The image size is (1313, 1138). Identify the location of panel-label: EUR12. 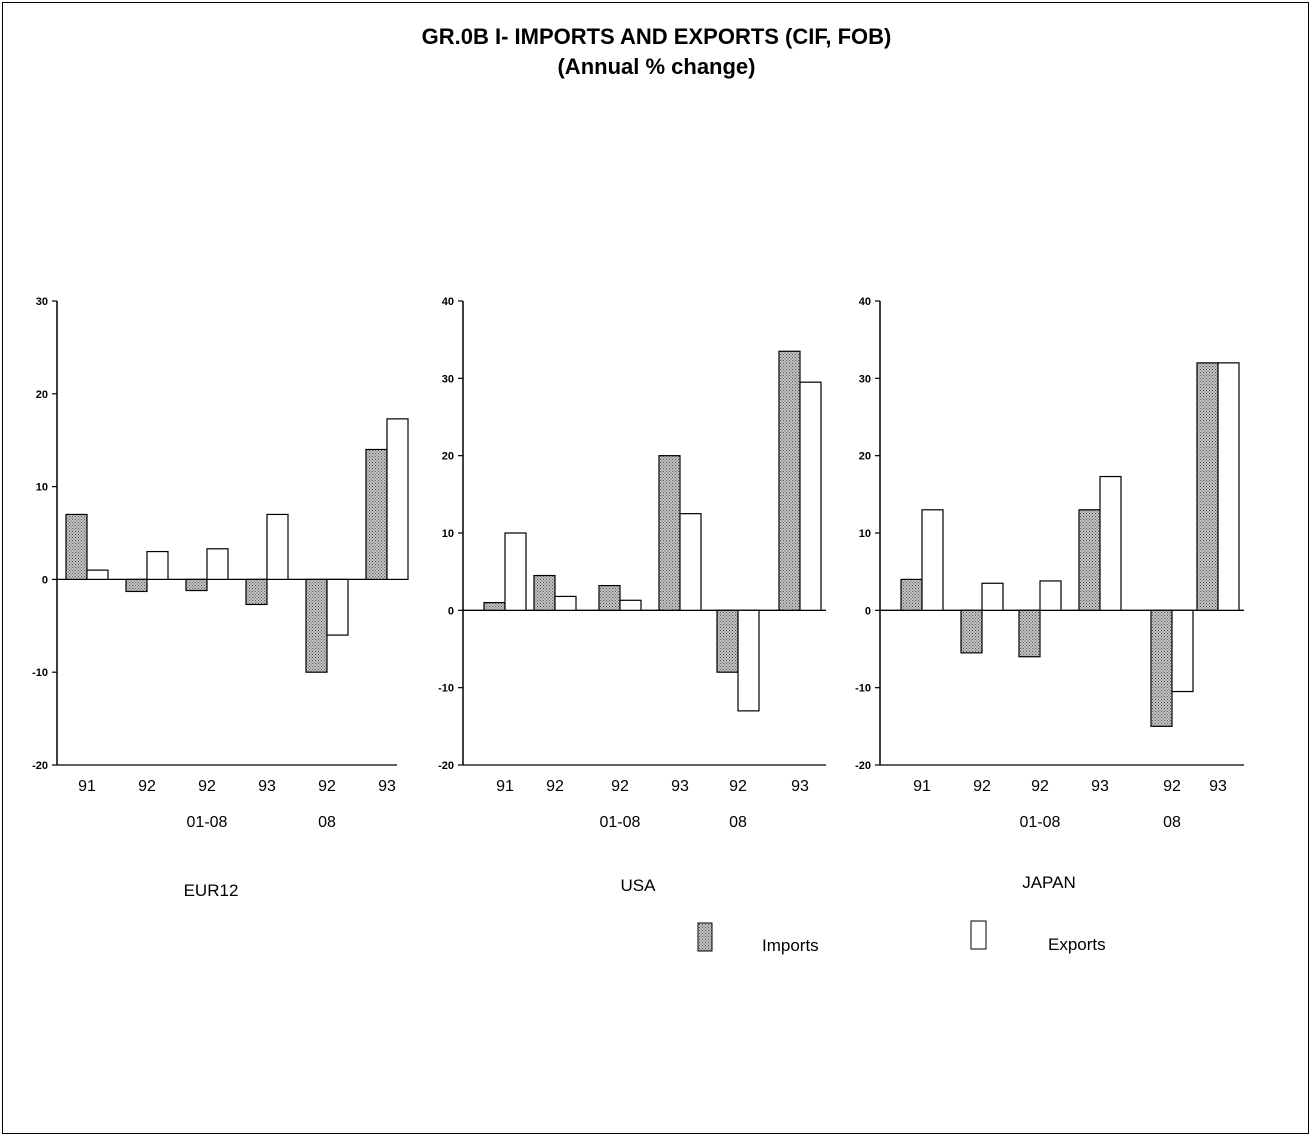
(211, 890).